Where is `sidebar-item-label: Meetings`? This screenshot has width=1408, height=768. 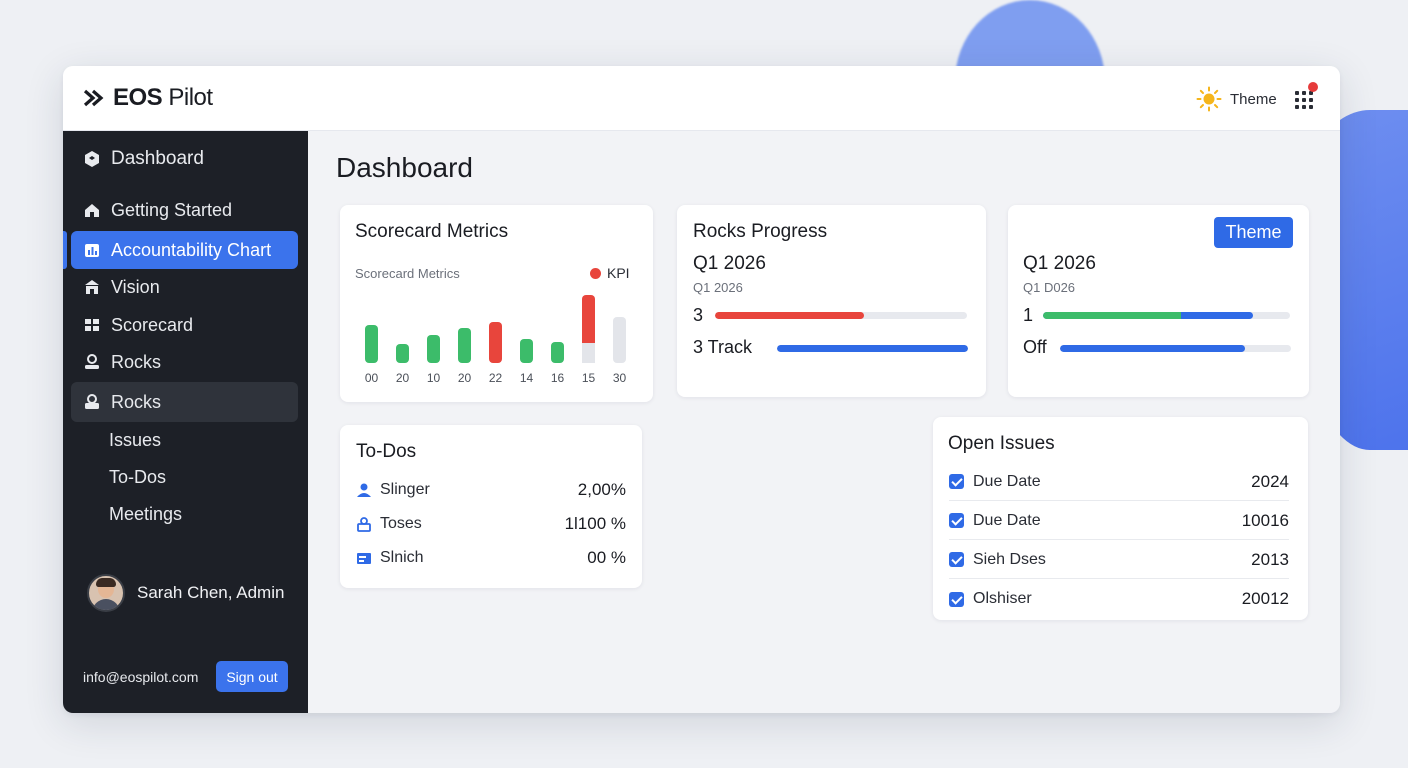 sidebar-item-label: Meetings is located at coordinates (146, 513).